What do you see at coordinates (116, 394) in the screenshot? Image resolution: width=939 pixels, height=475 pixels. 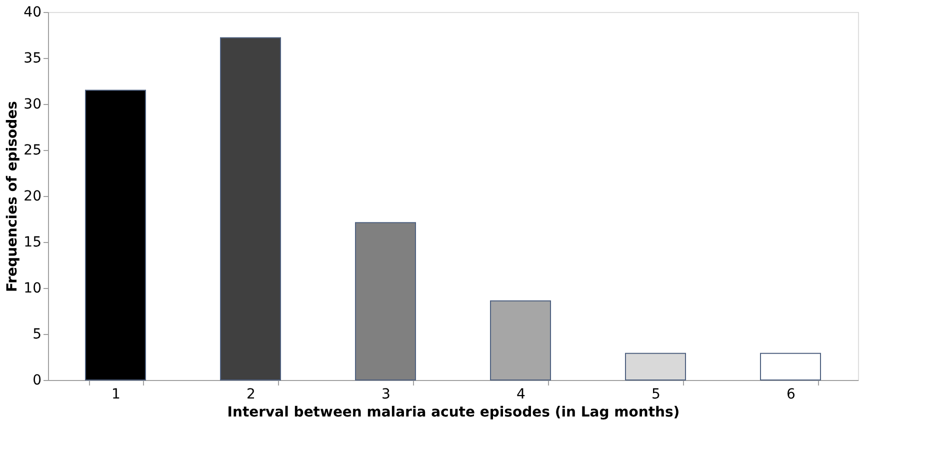 I see `x-tick-label: 1` at bounding box center [116, 394].